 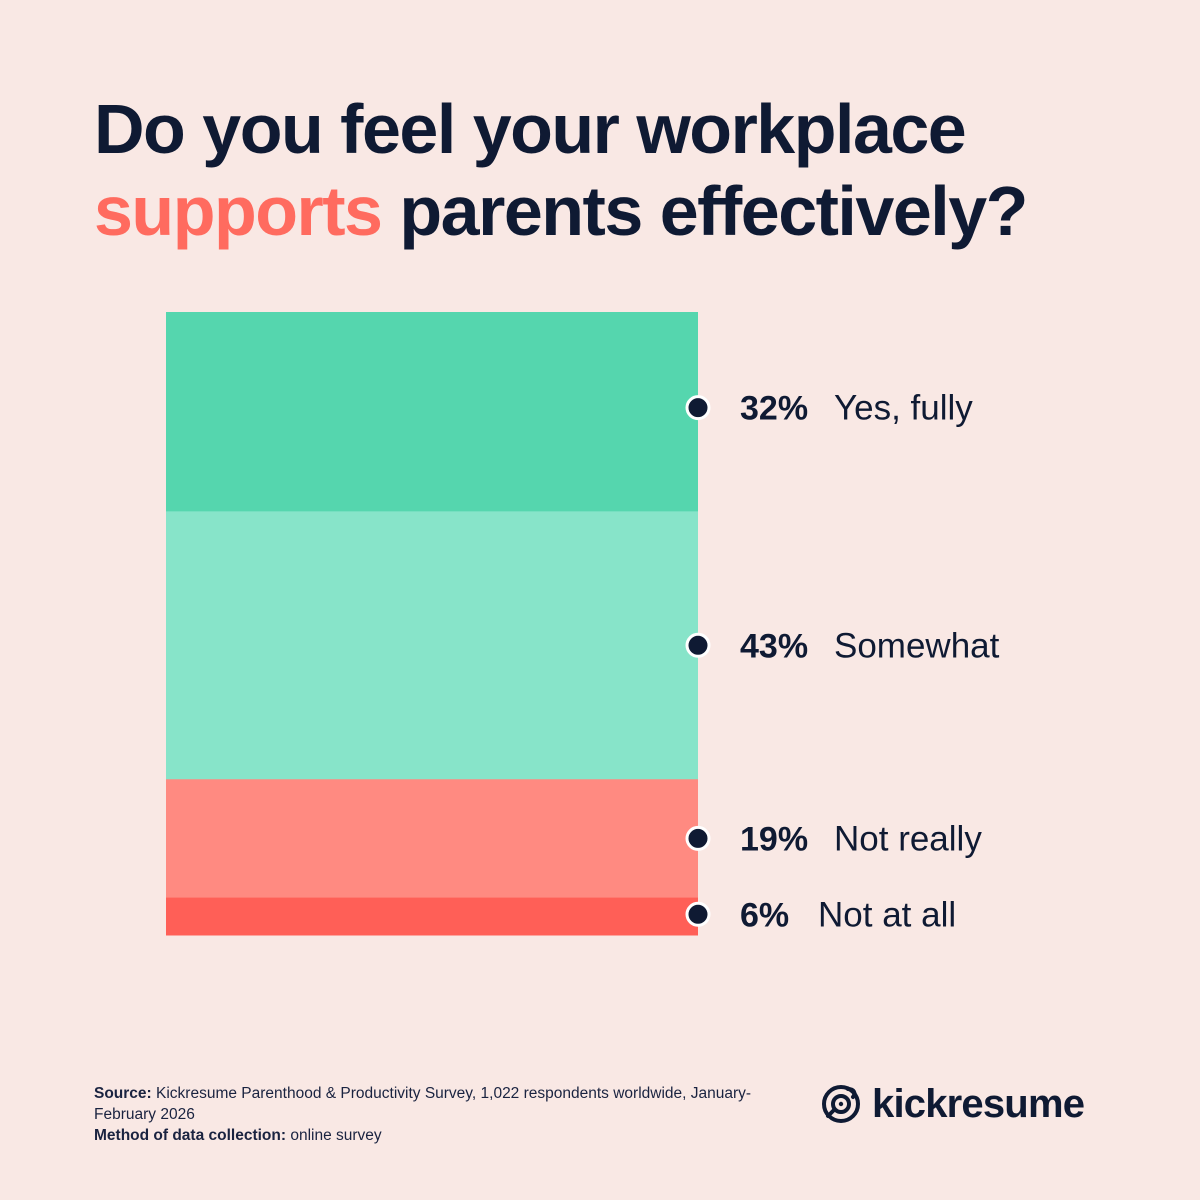 What do you see at coordinates (190, 1135) in the screenshot?
I see `method-label: Method of data collection:` at bounding box center [190, 1135].